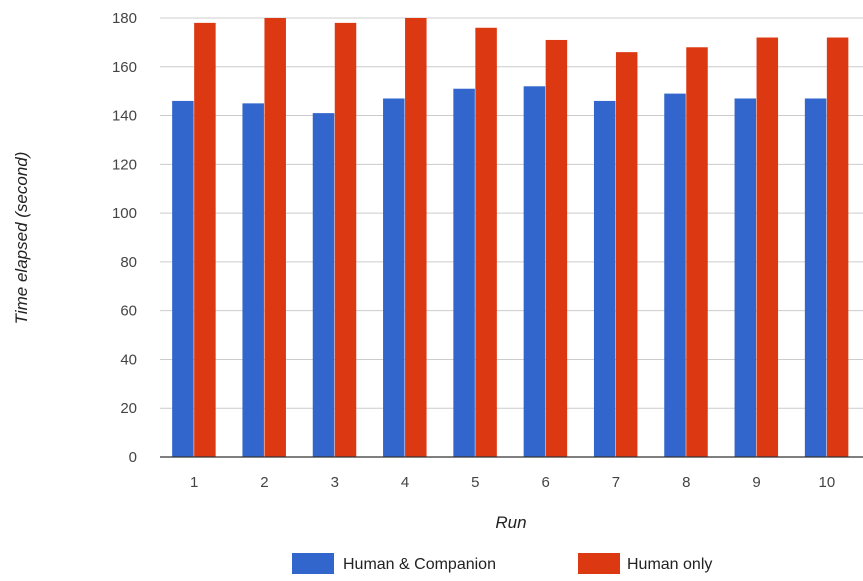  What do you see at coordinates (264, 482) in the screenshot?
I see `x-tick-label: 2` at bounding box center [264, 482].